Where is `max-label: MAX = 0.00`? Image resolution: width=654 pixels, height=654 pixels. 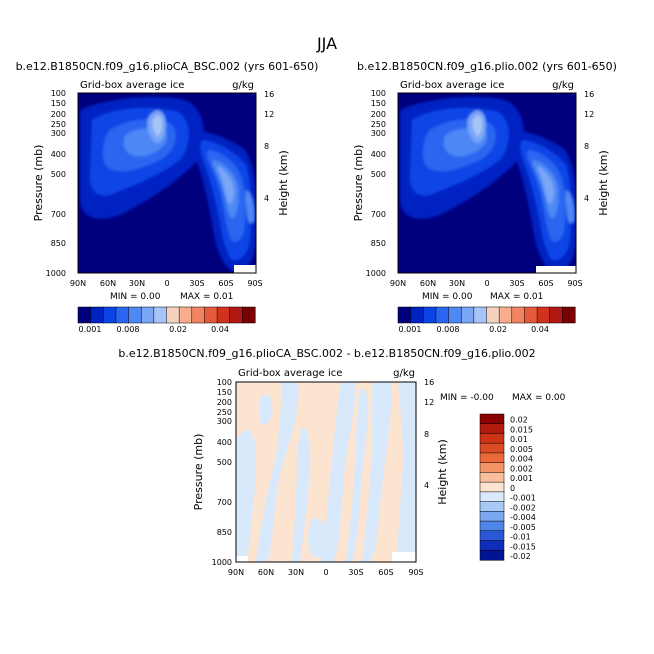
max-label: MAX = 0.00 is located at coordinates (539, 398).